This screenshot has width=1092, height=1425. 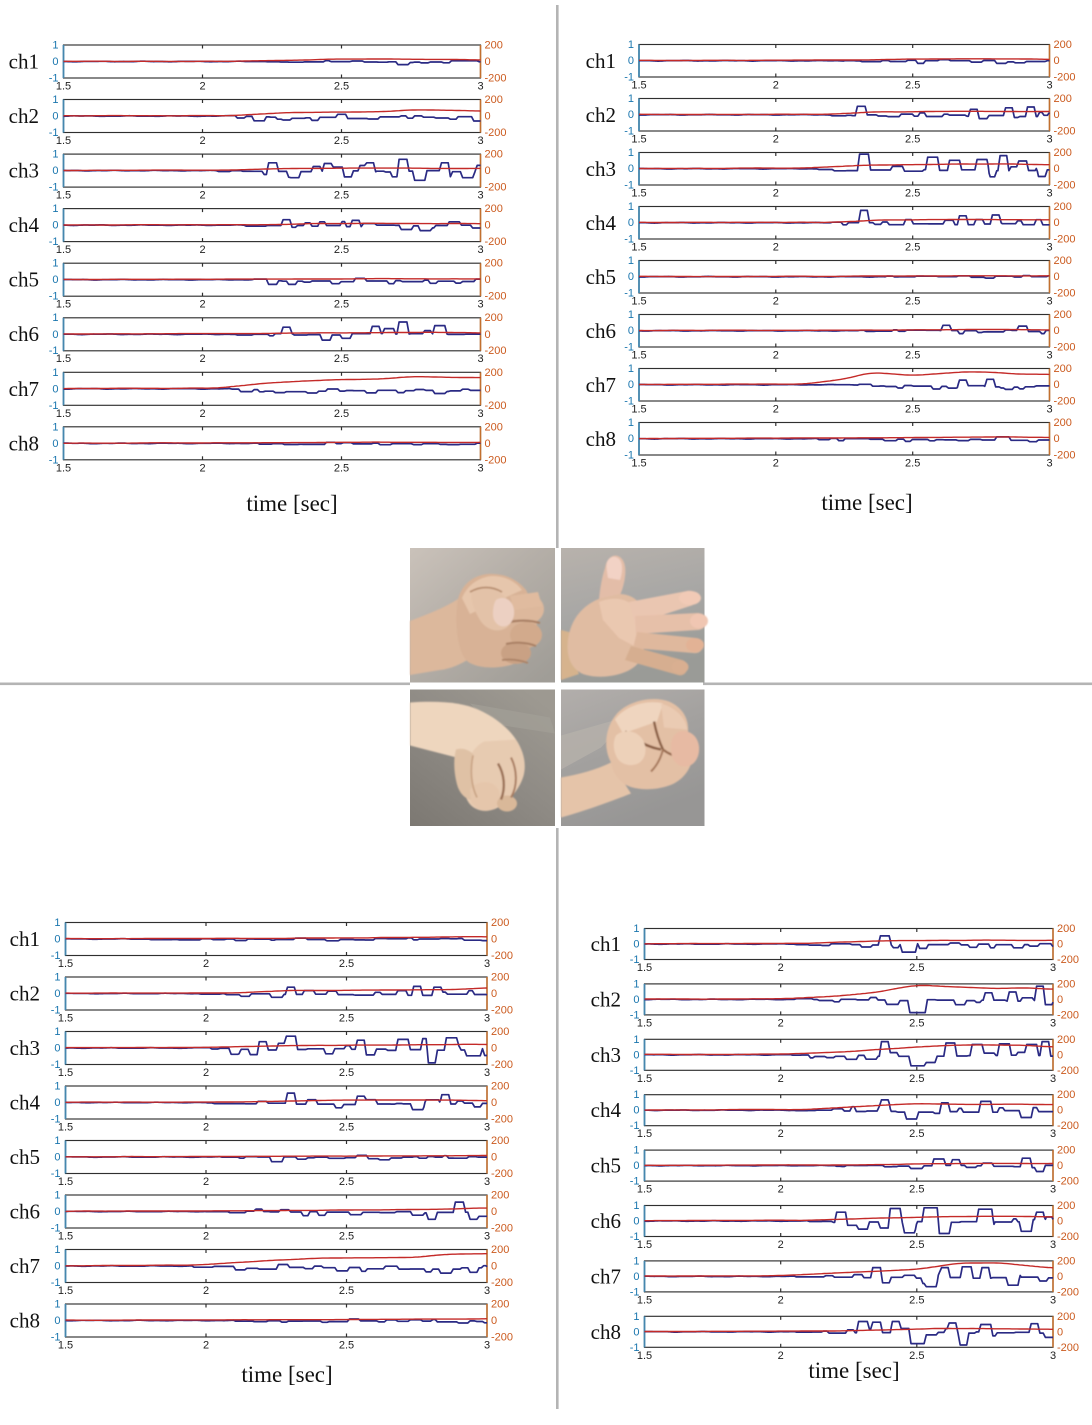 I want to click on svg-text: ch3, so click(x=606, y=1055).